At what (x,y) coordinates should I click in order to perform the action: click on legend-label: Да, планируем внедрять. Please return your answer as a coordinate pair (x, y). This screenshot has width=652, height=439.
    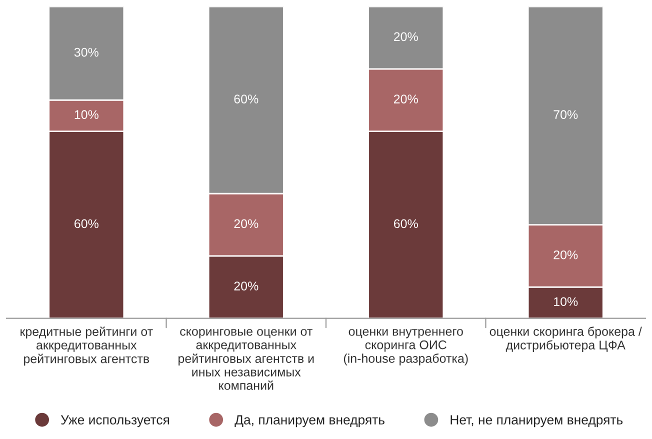
    Looking at the image, I should click on (309, 421).